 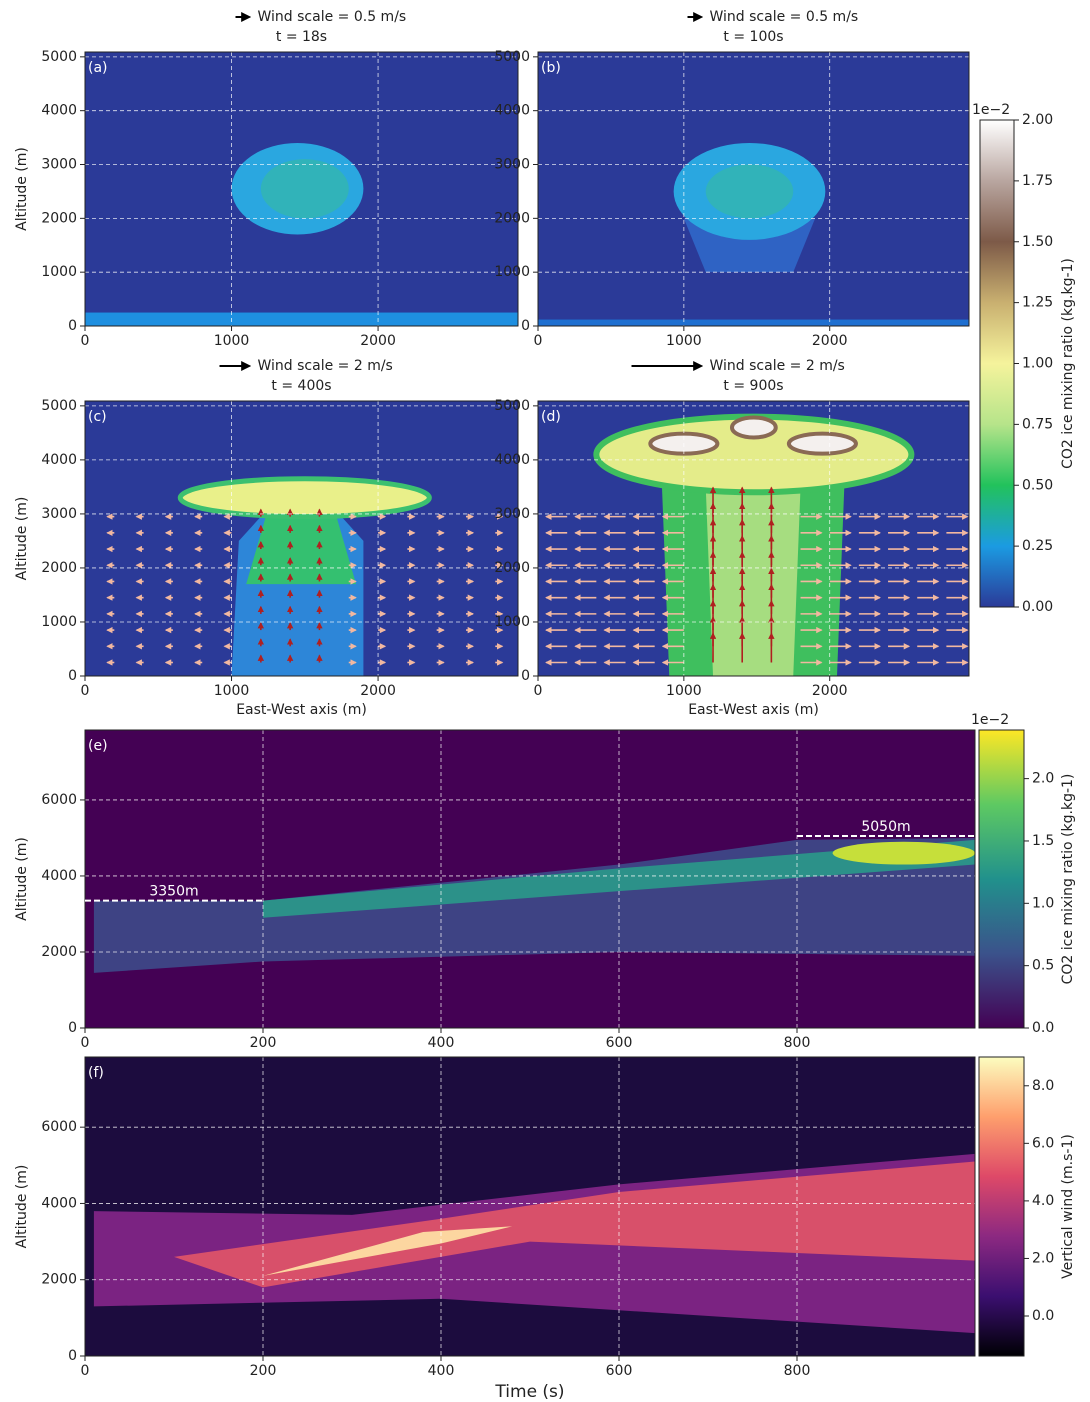 What do you see at coordinates (753, 386) in the screenshot?
I see `time-label: t = 900s` at bounding box center [753, 386].